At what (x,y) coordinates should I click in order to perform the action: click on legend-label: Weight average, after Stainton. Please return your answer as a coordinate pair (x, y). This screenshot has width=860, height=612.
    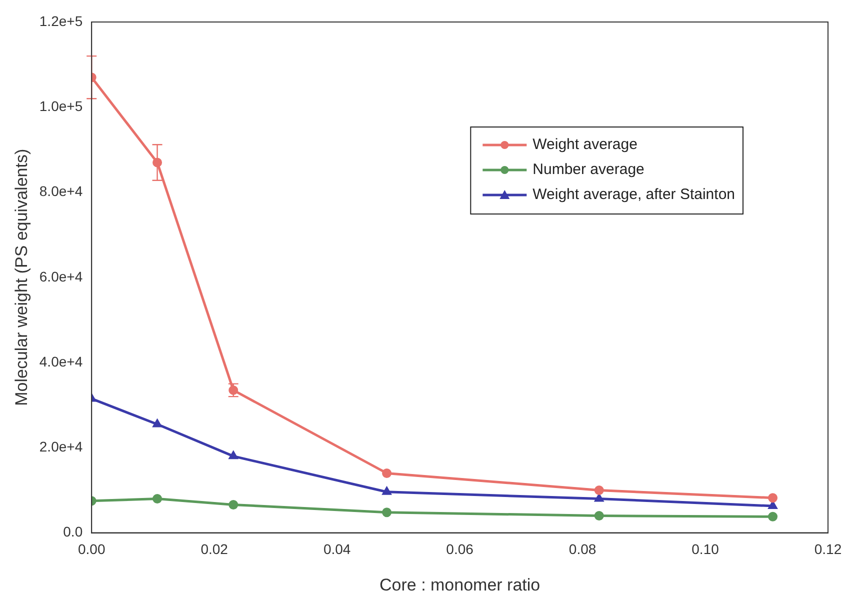
    Looking at the image, I should click on (634, 195).